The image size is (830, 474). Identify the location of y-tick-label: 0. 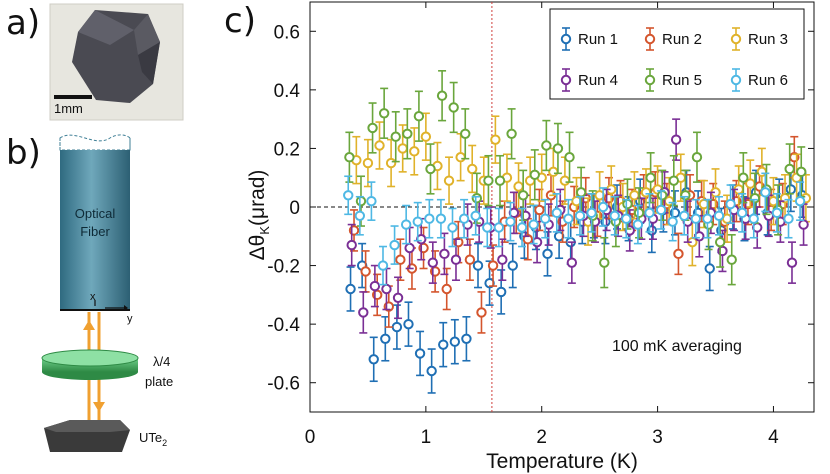
(294, 208).